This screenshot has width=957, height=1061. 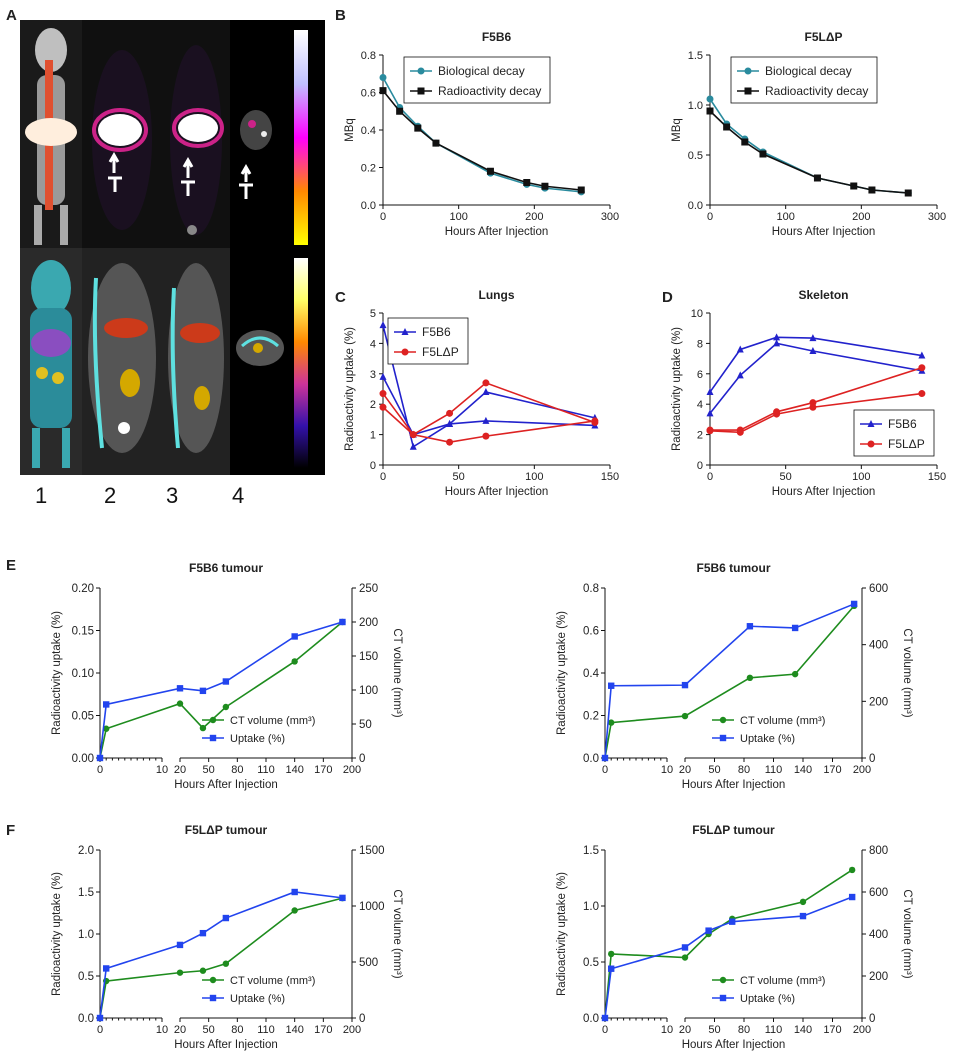 What do you see at coordinates (397, 933) in the screenshot?
I see `f1-y2label: CT volume (mm³)` at bounding box center [397, 933].